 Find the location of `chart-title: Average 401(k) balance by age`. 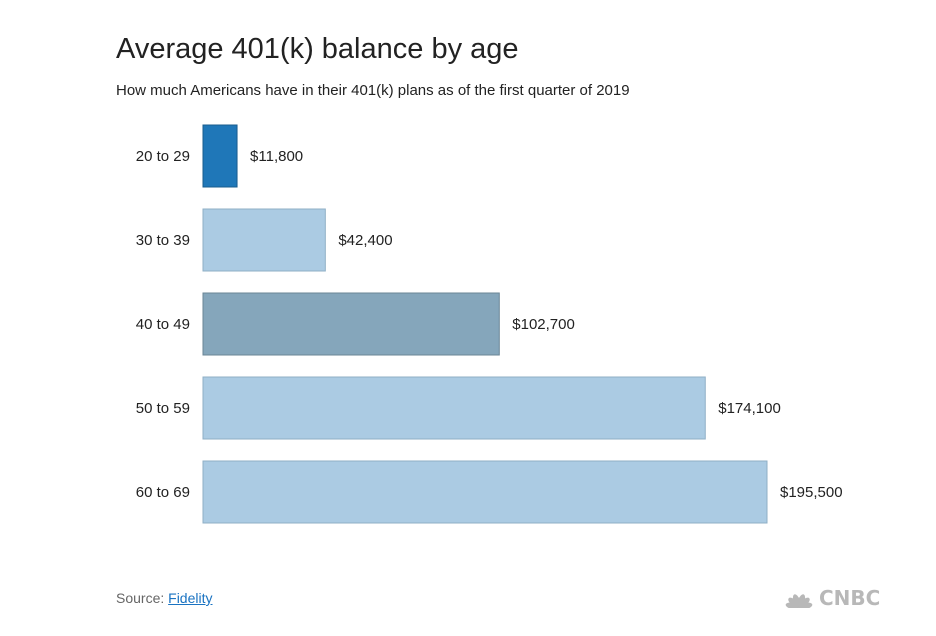

chart-title: Average 401(k) balance by age is located at coordinates (317, 49).